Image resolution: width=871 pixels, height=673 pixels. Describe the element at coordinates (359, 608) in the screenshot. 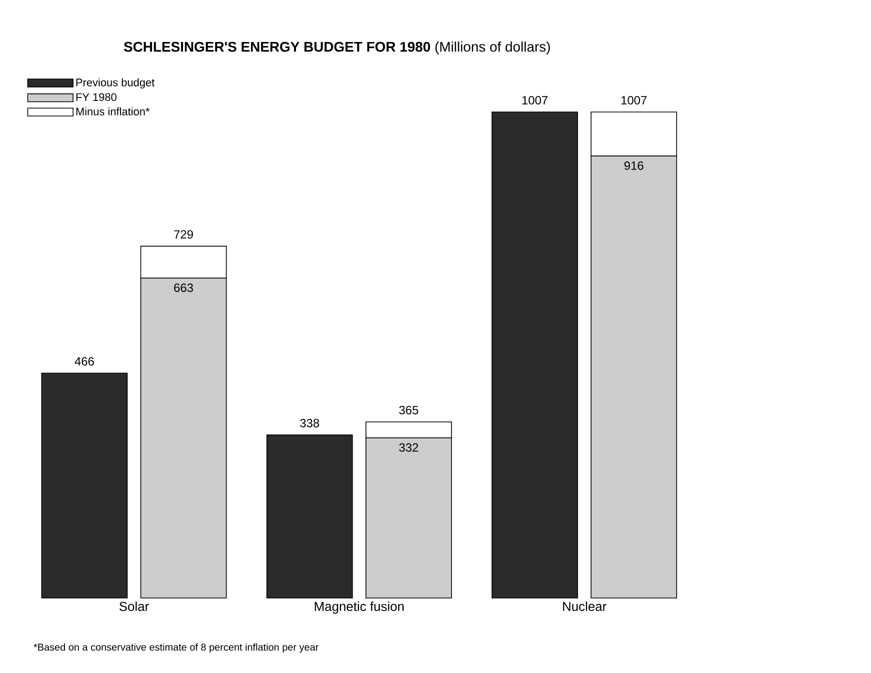

I see `x-tick-label: Magnetic fusion` at that location.